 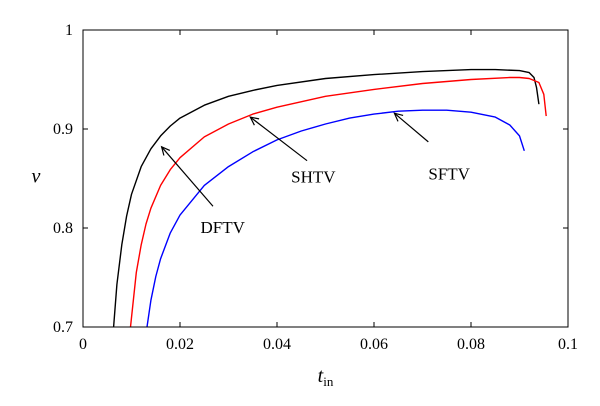 I want to click on annotation-label: SHTV, so click(x=313, y=177).